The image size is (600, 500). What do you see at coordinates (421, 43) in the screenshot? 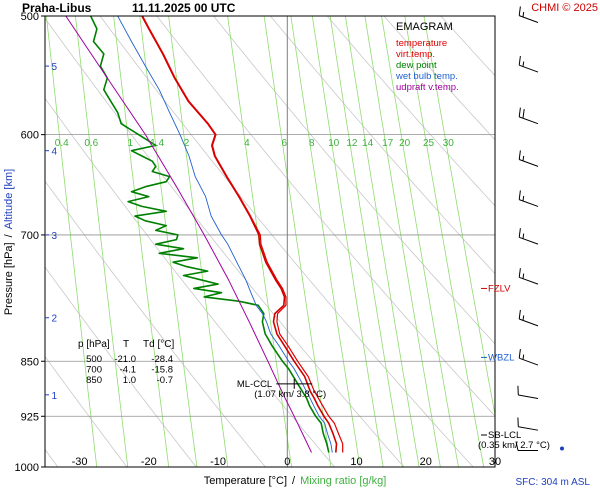
I see `legend-item: temperature` at bounding box center [421, 43].